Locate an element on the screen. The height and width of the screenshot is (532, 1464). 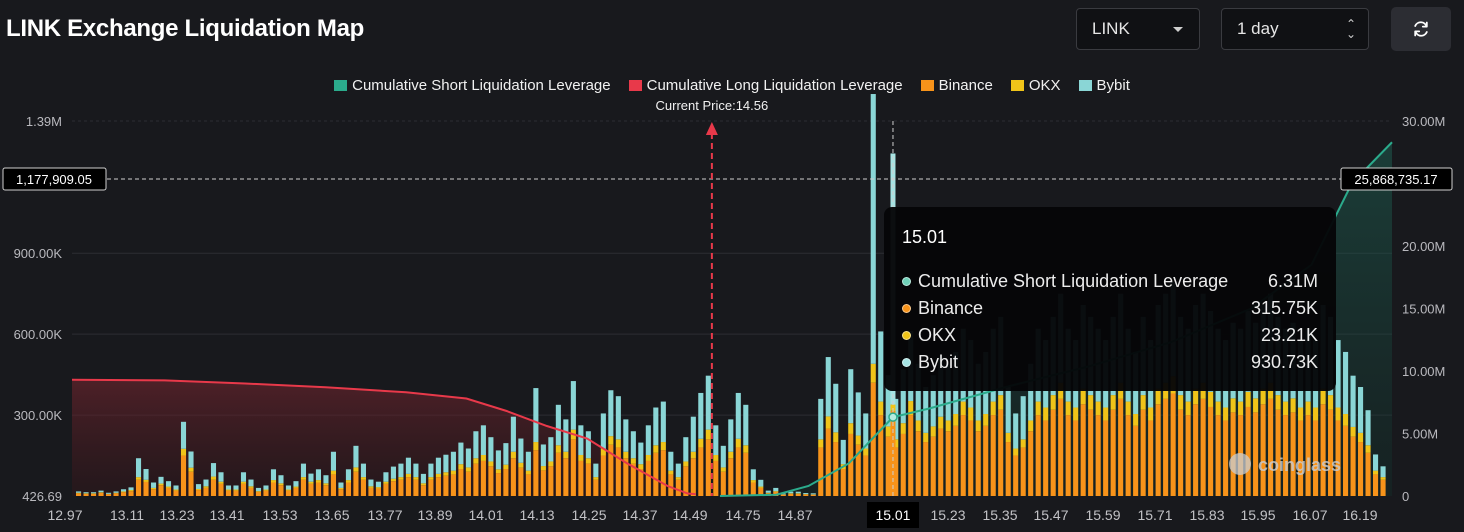
x-tick-label: 14.75 is located at coordinates (742, 515).